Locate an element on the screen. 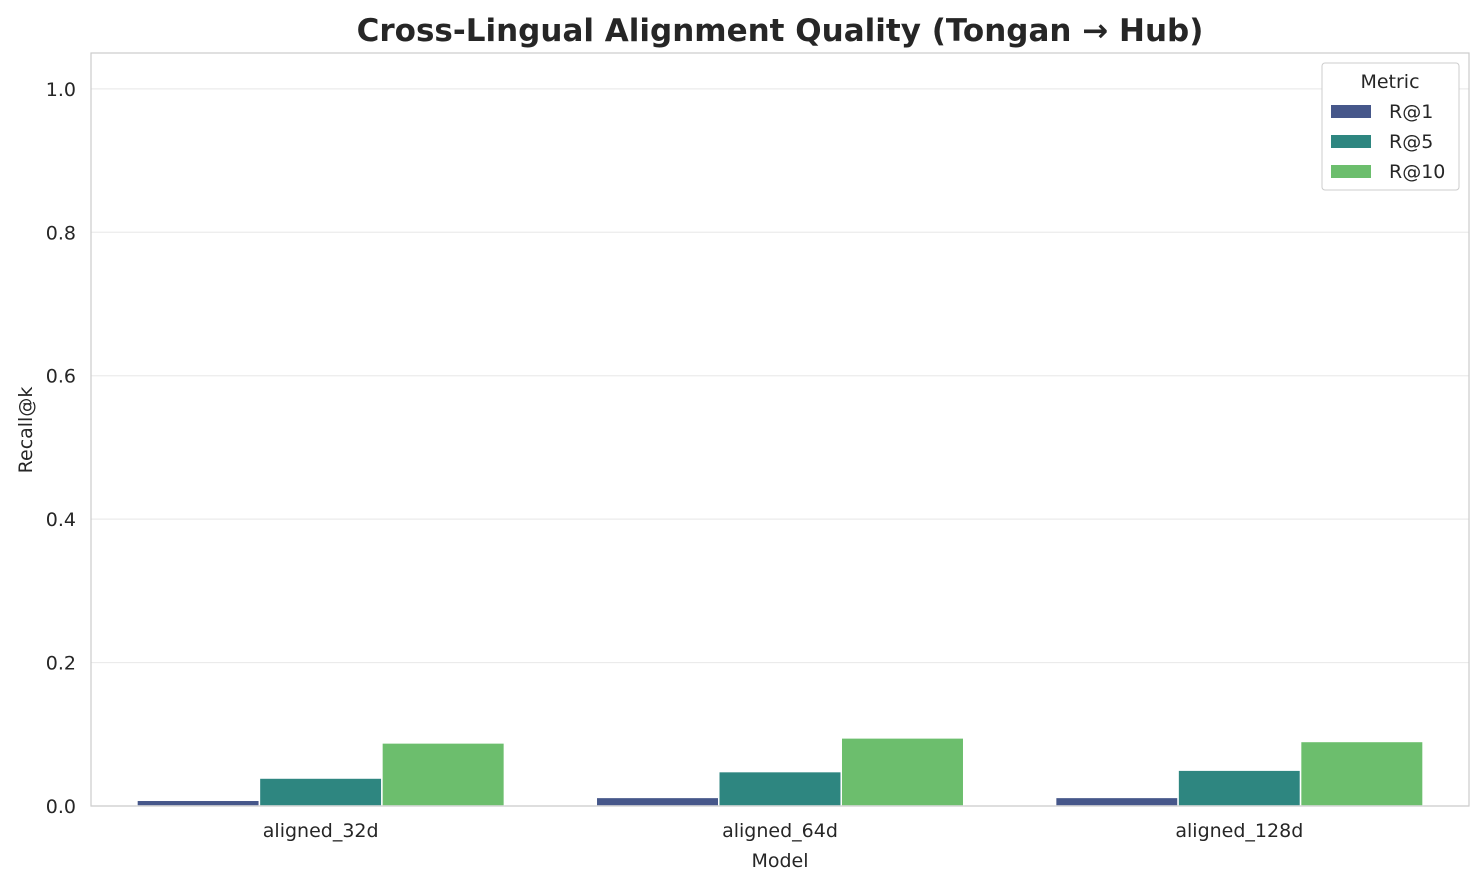 The height and width of the screenshot is (885, 1484). bar-r-at-5-aligned_32d is located at coordinates (320, 792).